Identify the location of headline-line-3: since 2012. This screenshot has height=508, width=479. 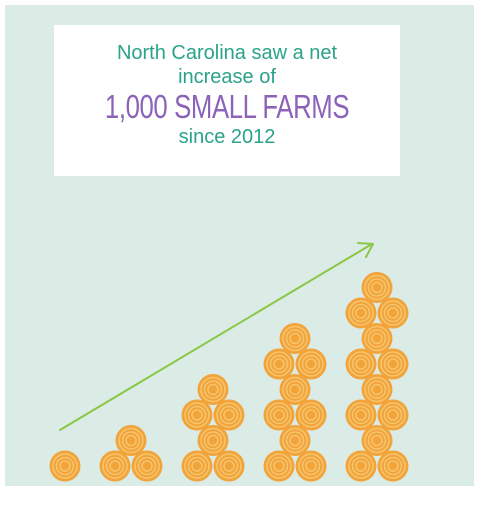
(227, 137).